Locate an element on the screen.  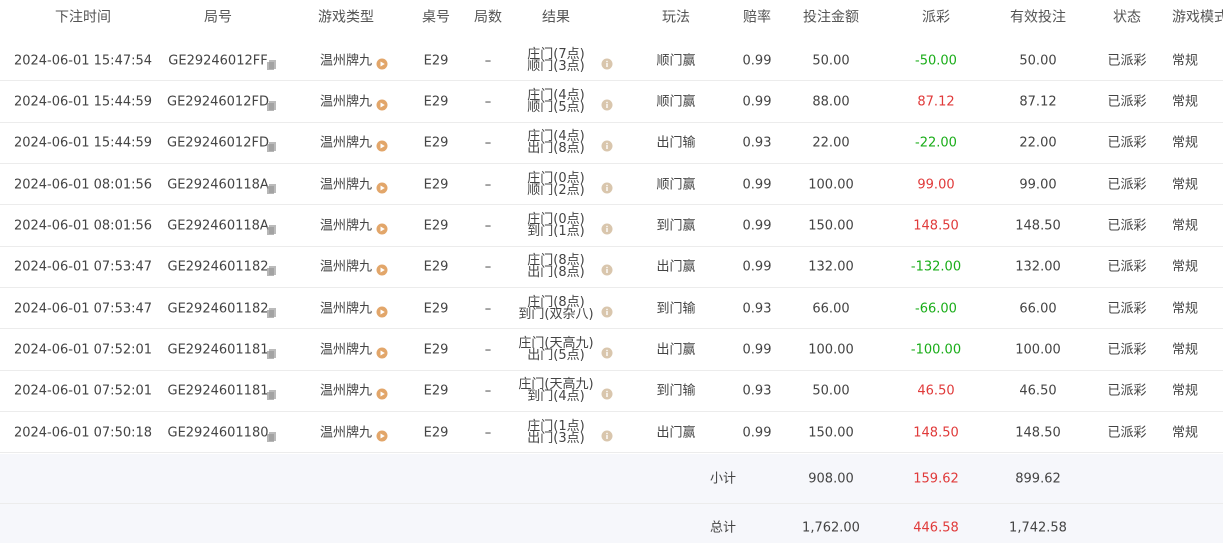
result-line: 顺门(3点) is located at coordinates (556, 66).